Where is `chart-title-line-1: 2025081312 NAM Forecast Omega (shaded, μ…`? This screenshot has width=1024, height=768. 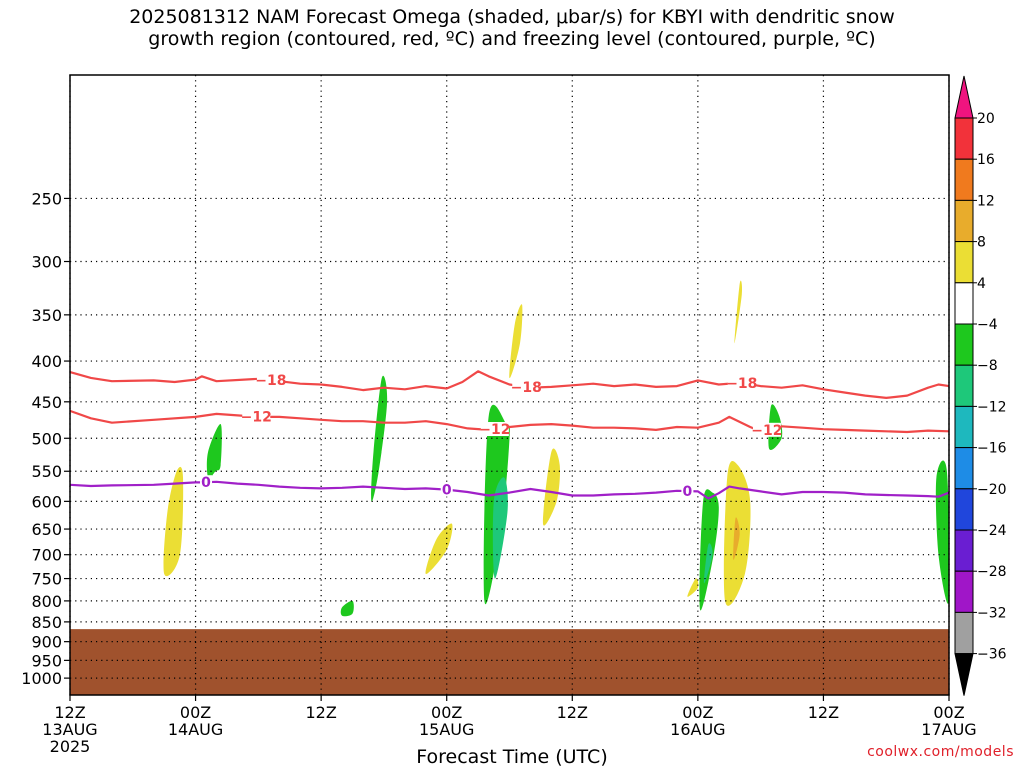
chart-title-line-1: 2025081312 NAM Forecast Omega (shaded, μ… is located at coordinates (512, 17).